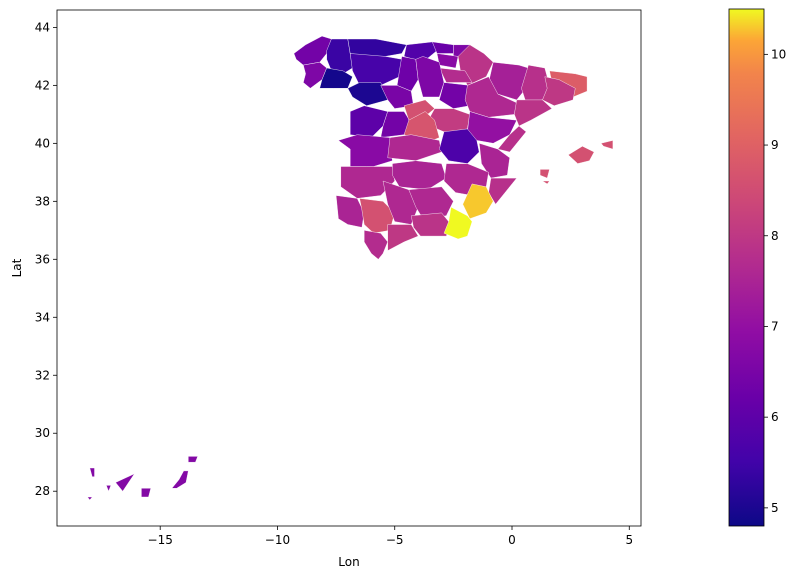 The image size is (801, 579). Describe the element at coordinates (377, 216) in the screenshot. I see `region-sevilla` at that location.